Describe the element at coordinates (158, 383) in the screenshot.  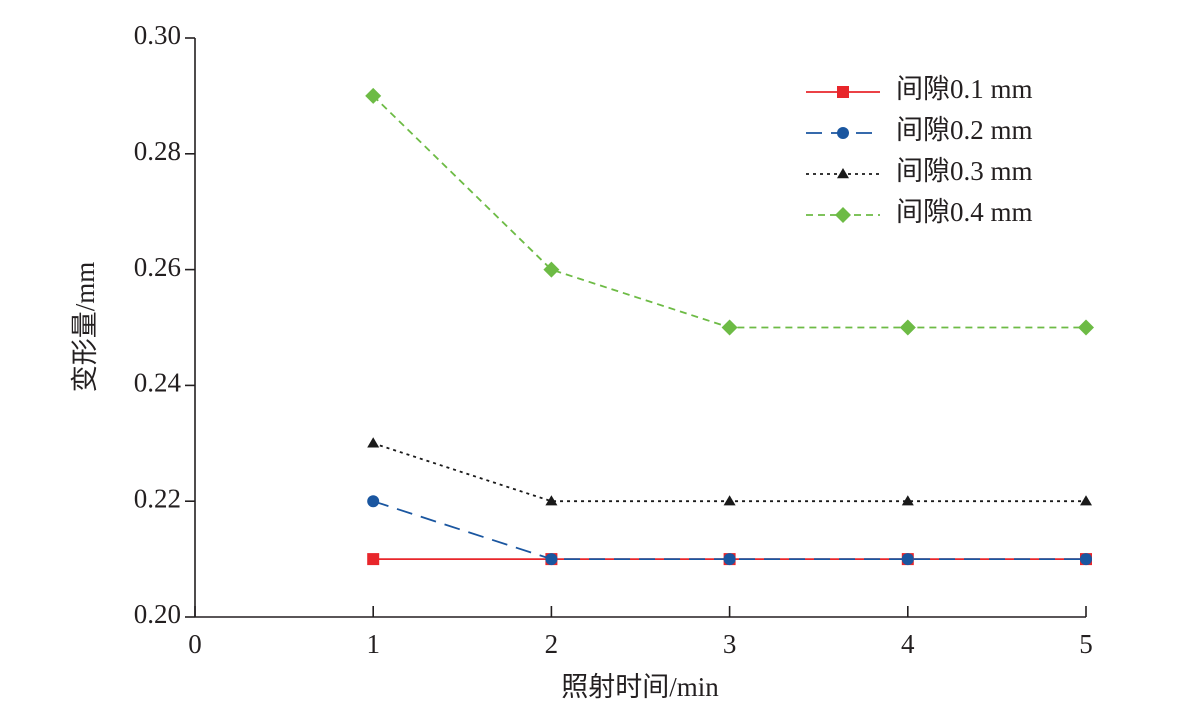
I see `y-tick-label: 0.24` at that location.